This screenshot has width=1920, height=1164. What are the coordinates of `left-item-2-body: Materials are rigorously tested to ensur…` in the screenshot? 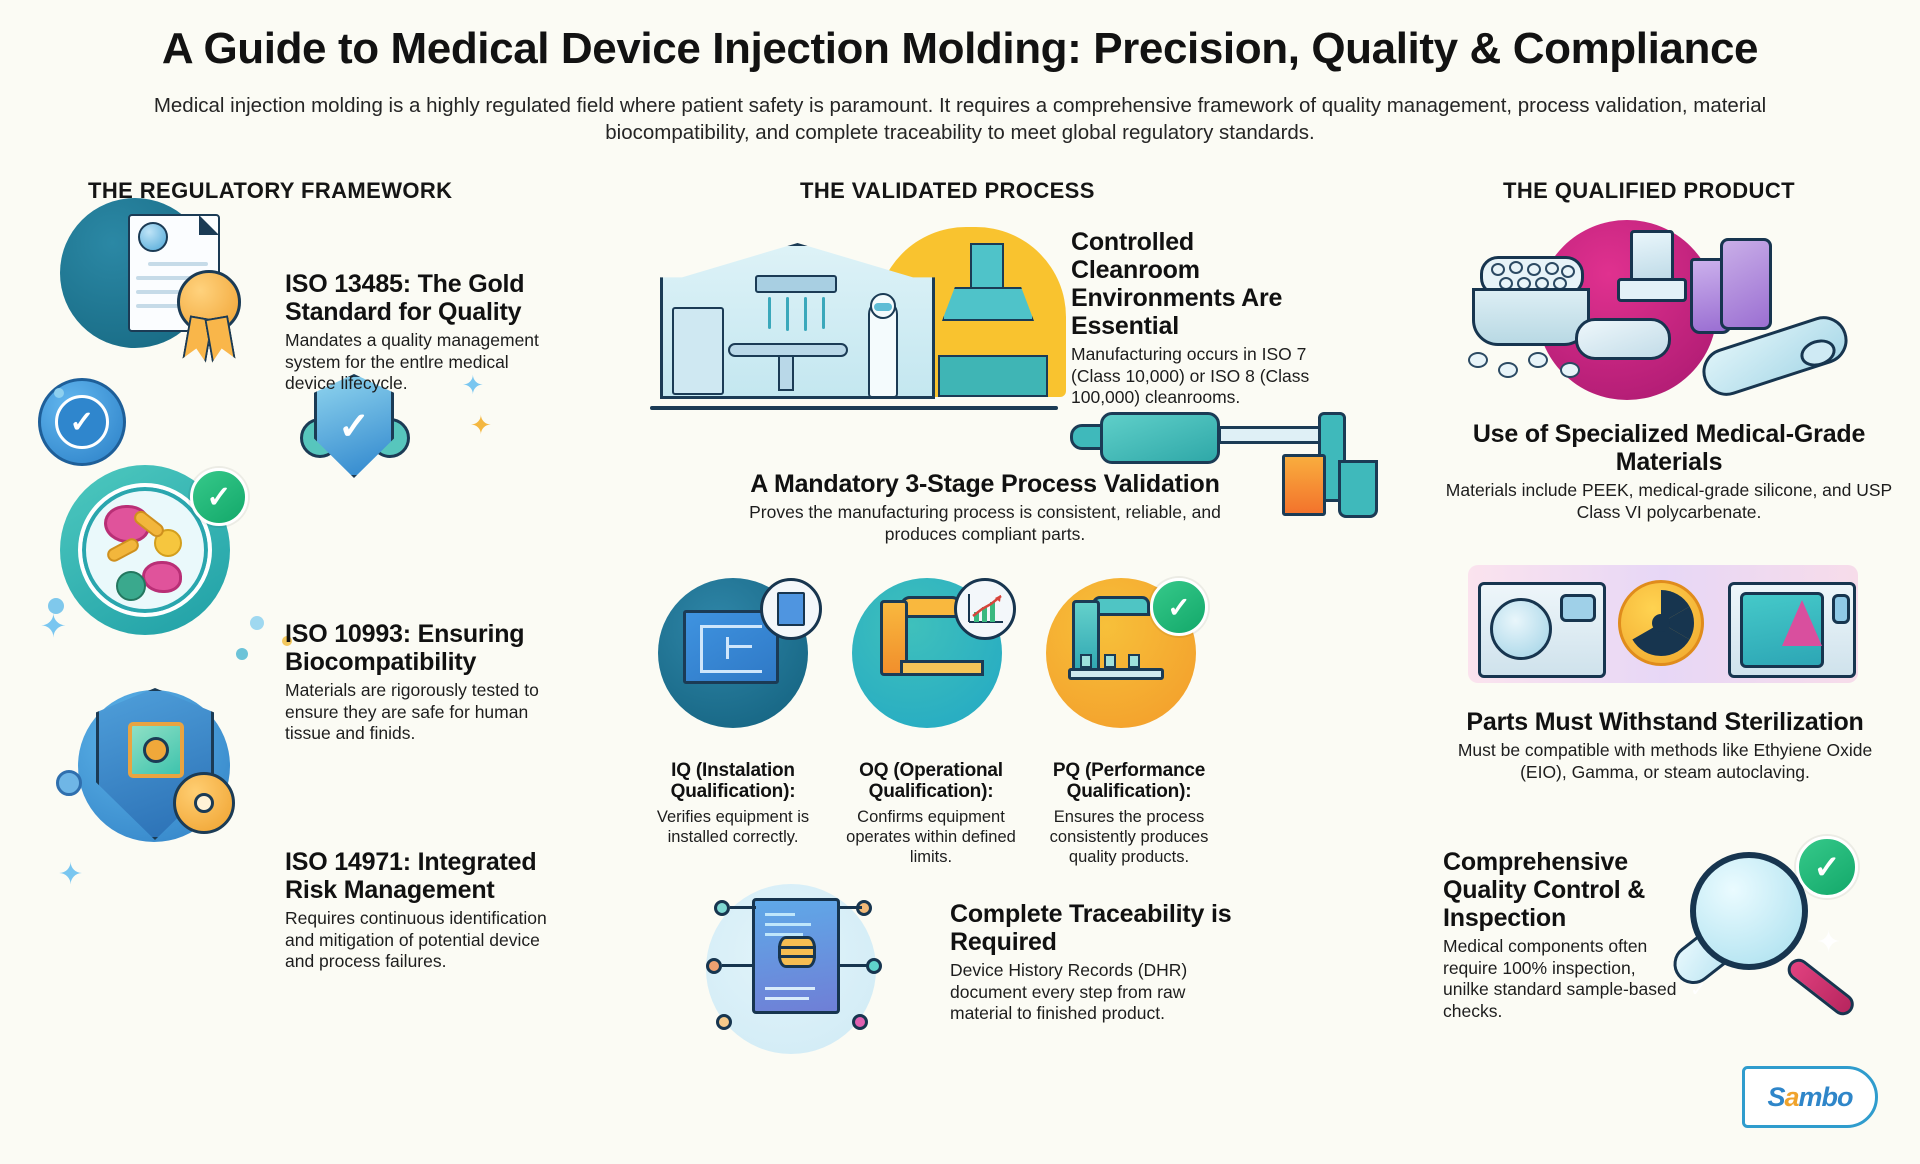 It's located at (412, 712).